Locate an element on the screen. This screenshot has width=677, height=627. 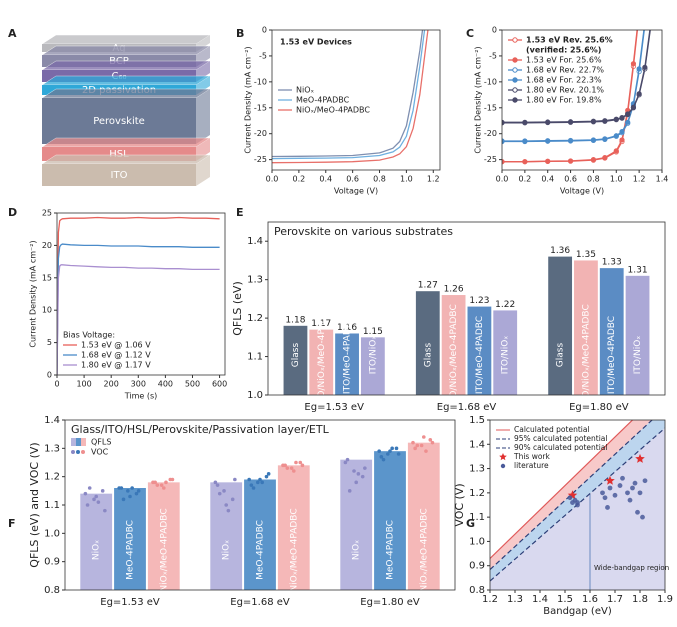
plot-frame is located at coordinates (356, 100).